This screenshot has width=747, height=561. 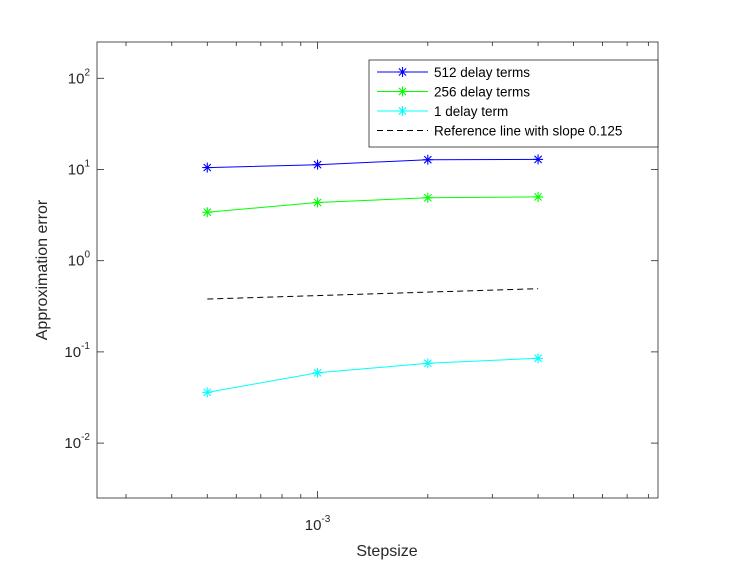 What do you see at coordinates (87, 255) in the screenshot?
I see `y-tick-exponent: 0` at bounding box center [87, 255].